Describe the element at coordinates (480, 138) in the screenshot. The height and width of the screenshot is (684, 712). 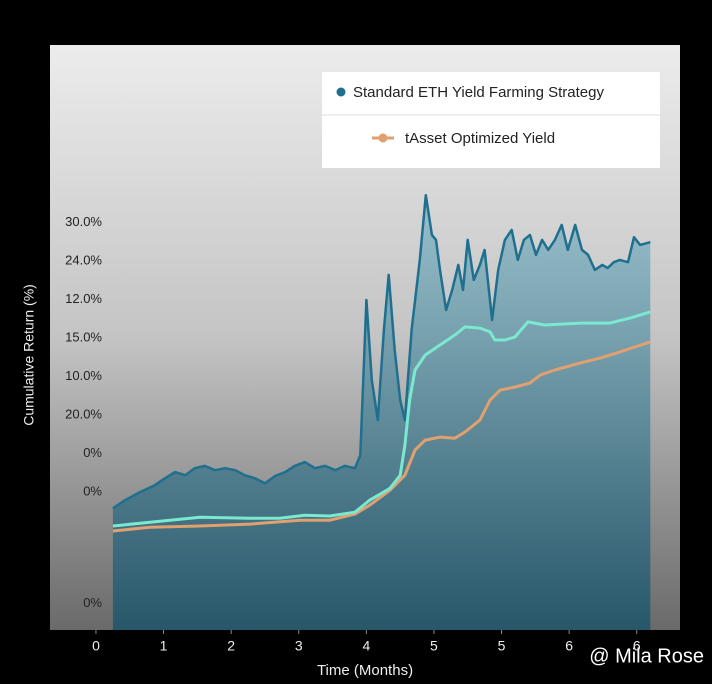
I see `legend-label: tAsset Optimized Yield` at that location.